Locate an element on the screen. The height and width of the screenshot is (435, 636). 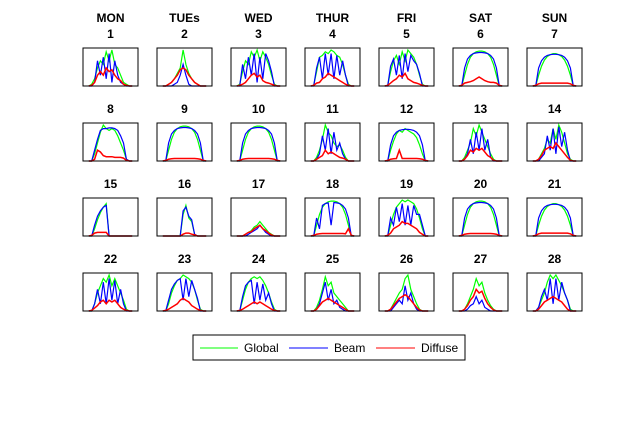
day-number: 2 is located at coordinates (184, 34).